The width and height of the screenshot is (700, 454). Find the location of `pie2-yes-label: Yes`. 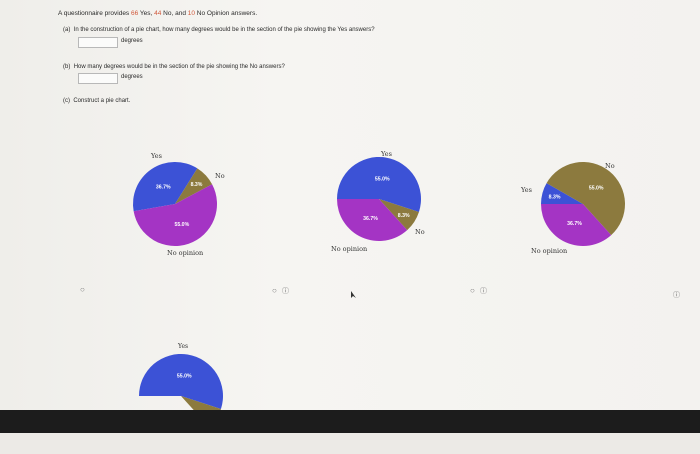

pie2-yes-label: Yes is located at coordinates (386, 154).